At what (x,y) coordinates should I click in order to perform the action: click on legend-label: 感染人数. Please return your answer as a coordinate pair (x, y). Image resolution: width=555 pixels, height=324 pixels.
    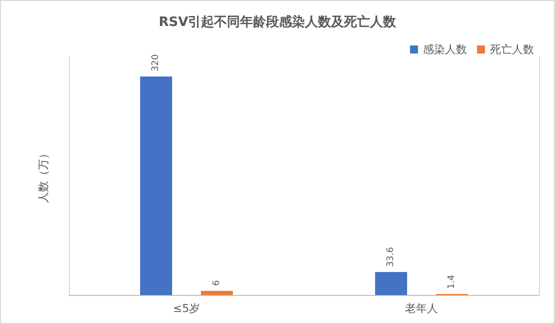
    Looking at the image, I should click on (445, 49).